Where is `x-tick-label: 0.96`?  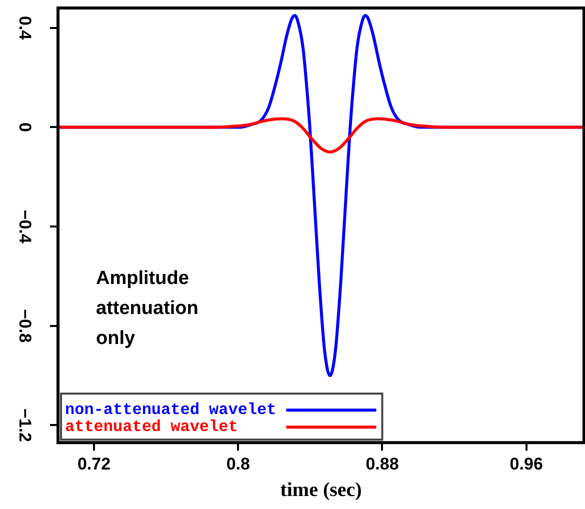 x-tick-label: 0.96 is located at coordinates (526, 464).